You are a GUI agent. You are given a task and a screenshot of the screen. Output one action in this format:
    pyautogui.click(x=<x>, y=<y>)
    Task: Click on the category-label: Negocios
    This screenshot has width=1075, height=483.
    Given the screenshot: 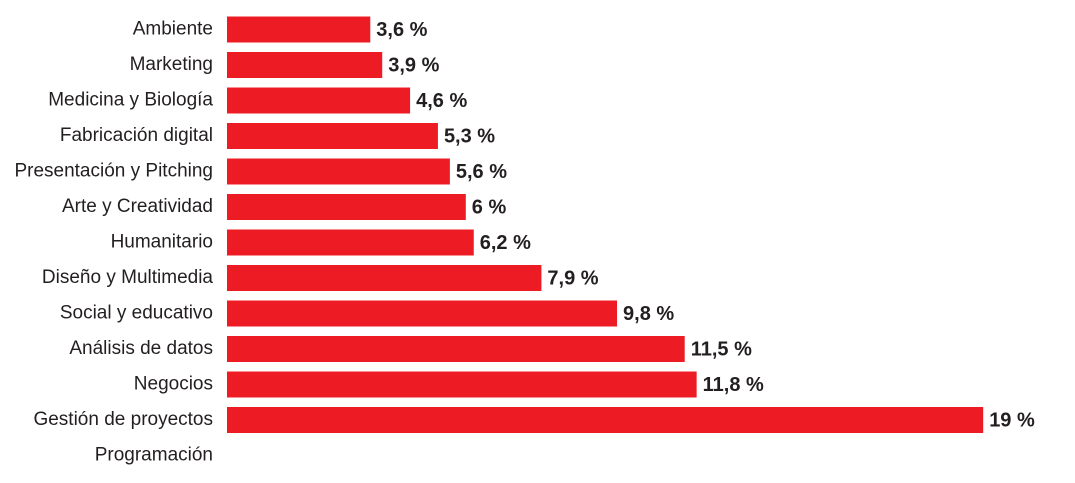 What is the action you would take?
    pyautogui.click(x=173, y=384)
    